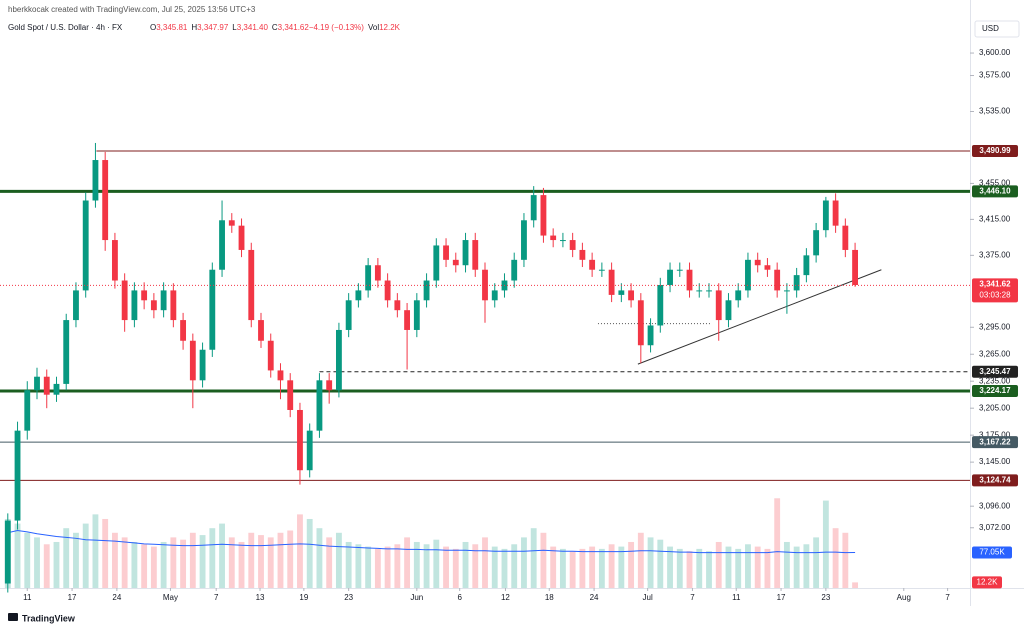  I want to click on volume-ma, so click(431, 541).